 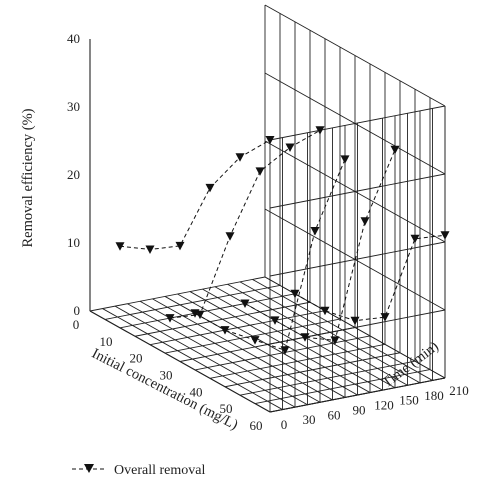 What do you see at coordinates (334, 414) in the screenshot?
I see `y-tick-label: 60` at bounding box center [334, 414].